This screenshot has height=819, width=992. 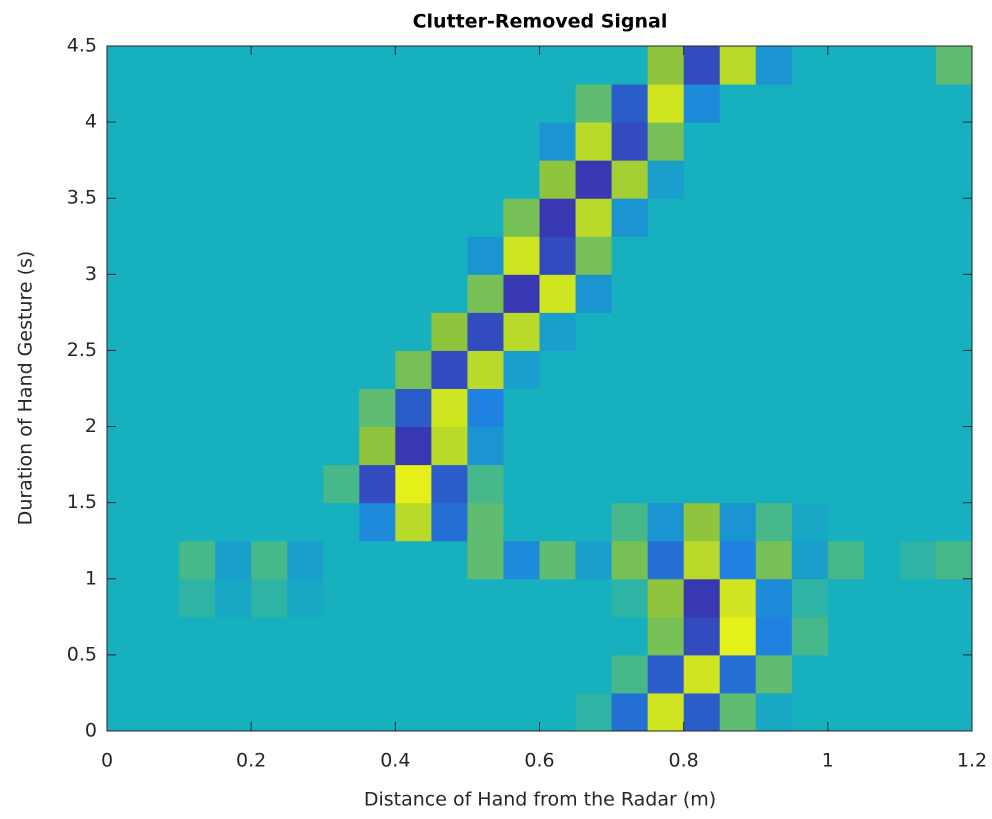 I want to click on x-tick-label: 1, so click(x=828, y=761).